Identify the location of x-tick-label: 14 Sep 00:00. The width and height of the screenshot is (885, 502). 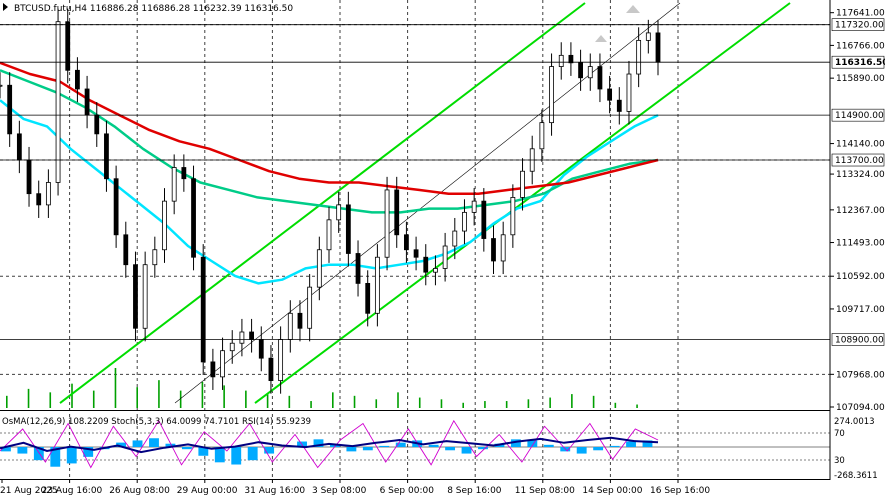
(612, 491).